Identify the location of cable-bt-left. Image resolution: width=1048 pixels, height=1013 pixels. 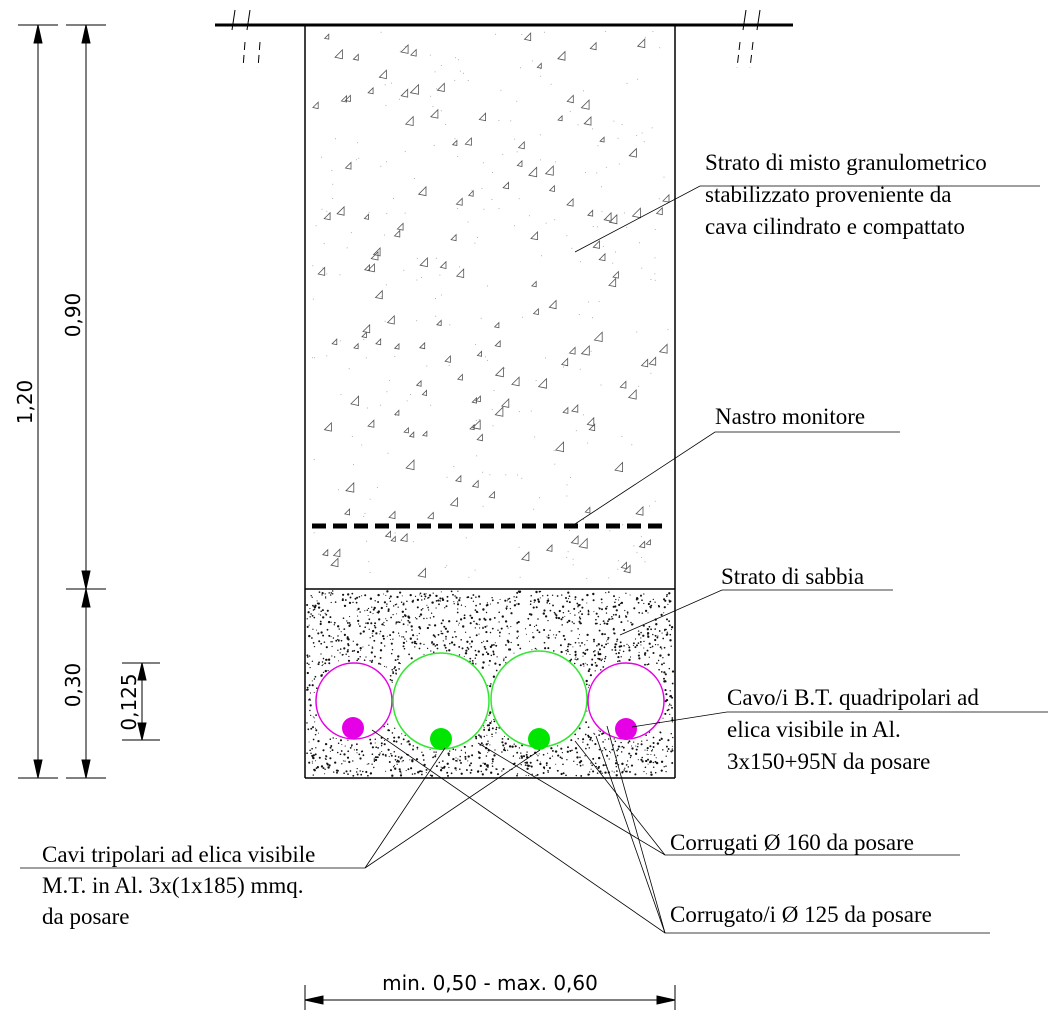
(353, 728).